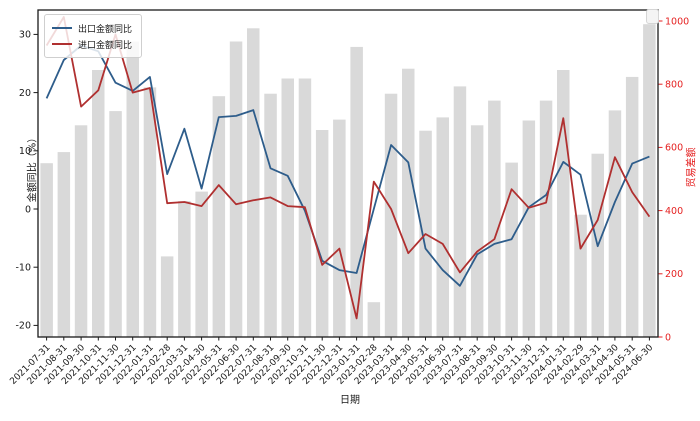 Image resolution: width=700 pixels, height=421 pixels. Describe the element at coordinates (105, 29) in the screenshot. I see `legend-label-export: 出口金额同比` at that location.